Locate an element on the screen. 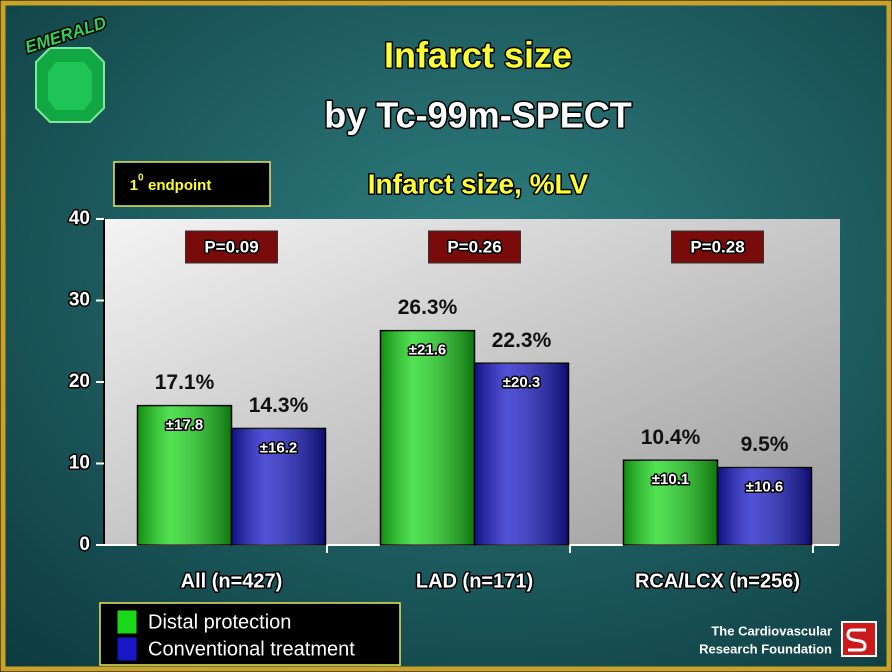  sd-label: ±10.1 is located at coordinates (670, 479).